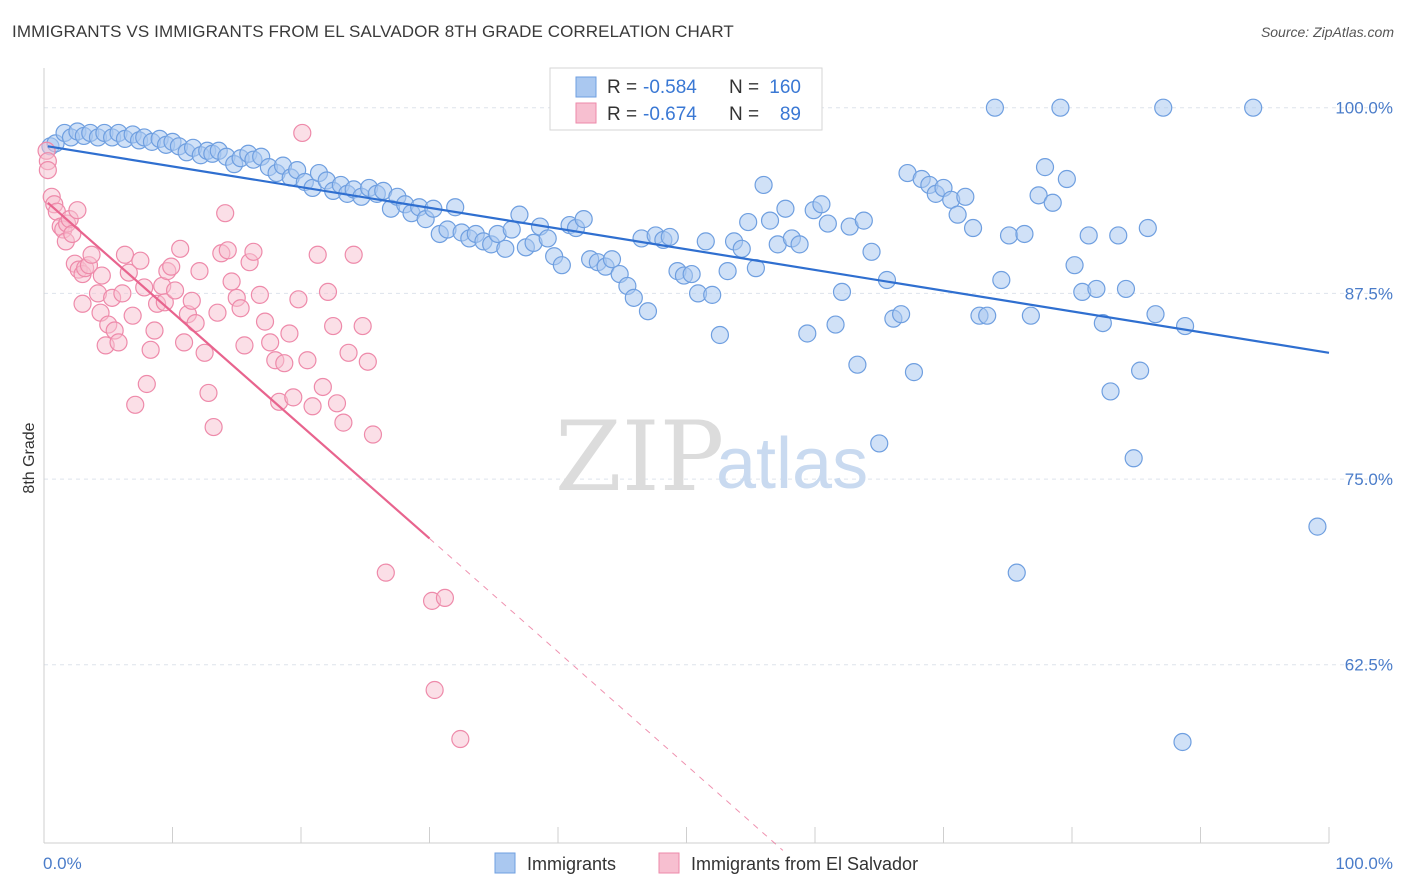 Image resolution: width=1406 pixels, height=892 pixels. What do you see at coordinates (29, 457) in the screenshot?
I see `y-axis-title: 8th Grade` at bounding box center [29, 457].